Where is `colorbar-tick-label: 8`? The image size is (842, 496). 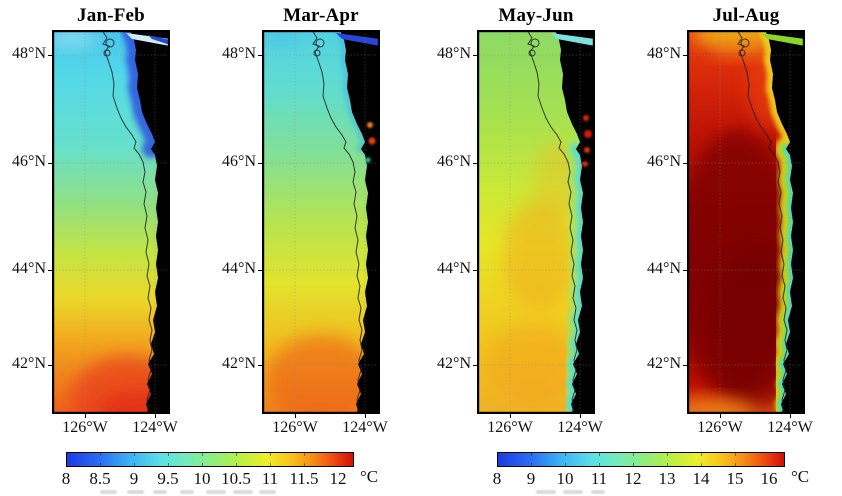
colorbar-tick-label: 8 is located at coordinates (66, 478).